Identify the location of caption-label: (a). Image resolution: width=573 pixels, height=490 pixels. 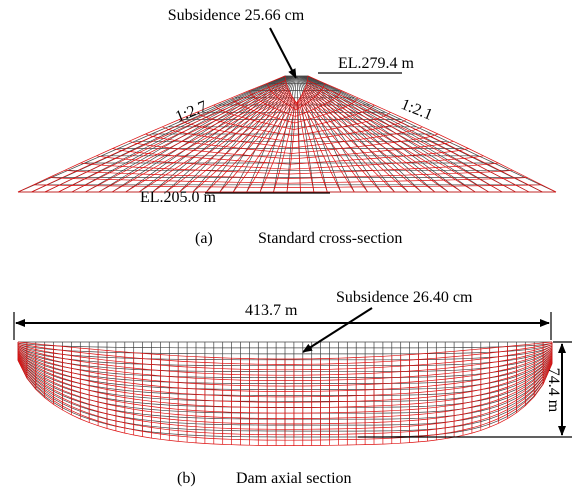
(204, 238).